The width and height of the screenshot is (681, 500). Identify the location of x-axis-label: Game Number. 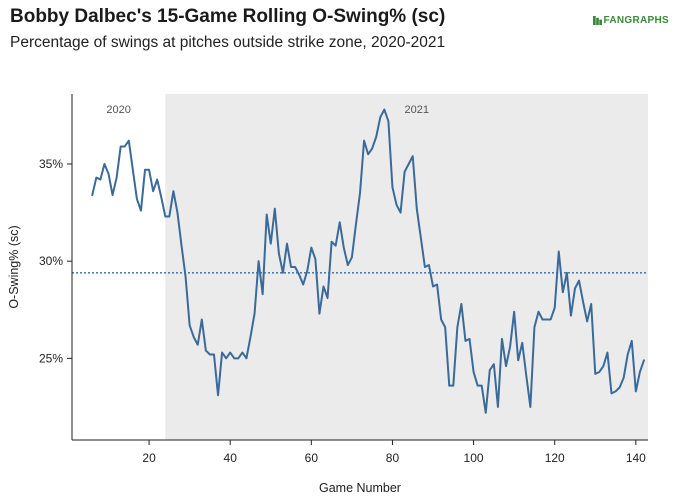
(360, 488).